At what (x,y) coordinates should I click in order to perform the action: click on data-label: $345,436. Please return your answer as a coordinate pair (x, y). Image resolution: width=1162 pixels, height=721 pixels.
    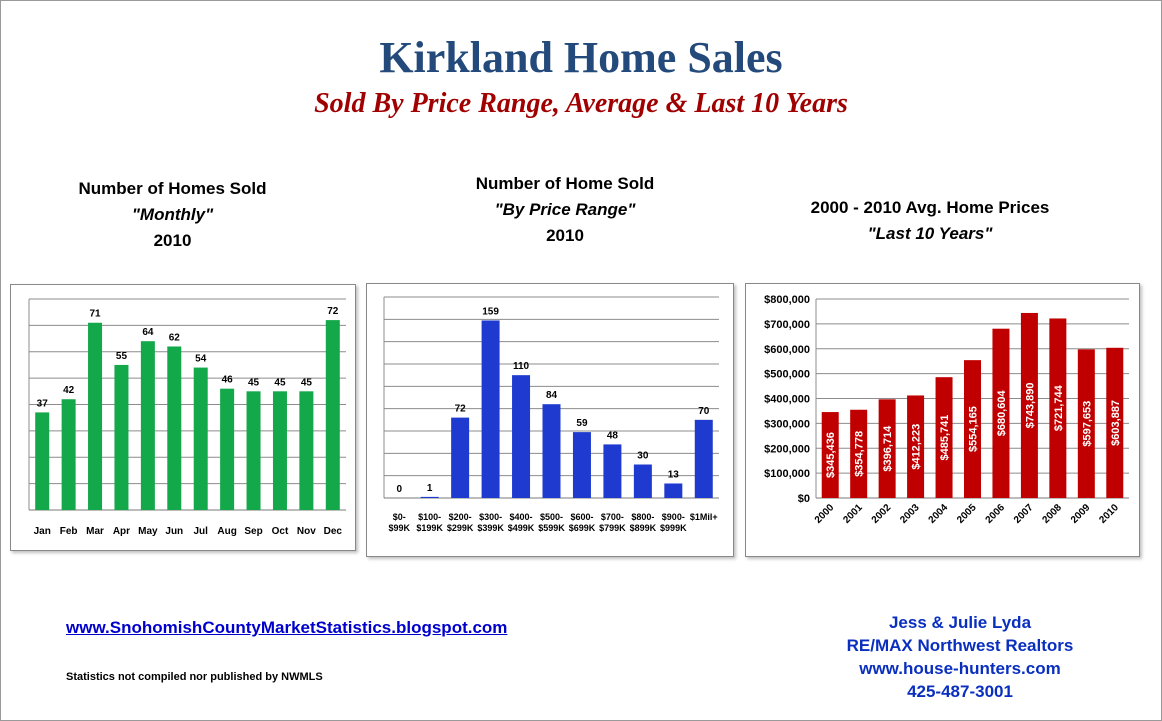
    Looking at the image, I should click on (831, 455).